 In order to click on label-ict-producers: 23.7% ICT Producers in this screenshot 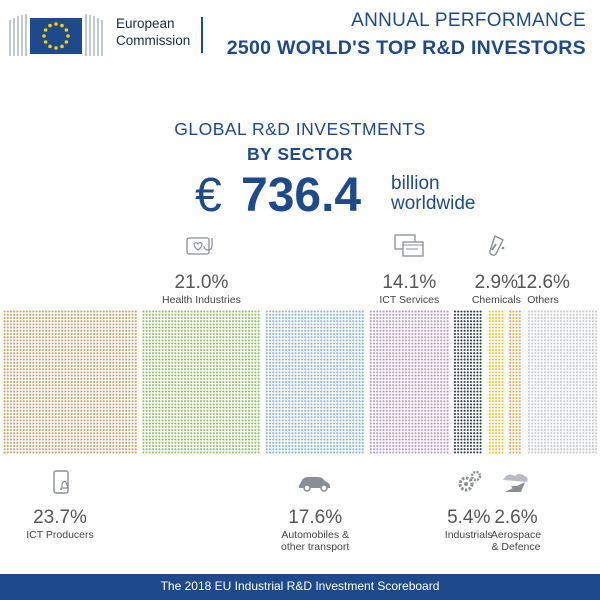, I will do `click(60, 524)`.